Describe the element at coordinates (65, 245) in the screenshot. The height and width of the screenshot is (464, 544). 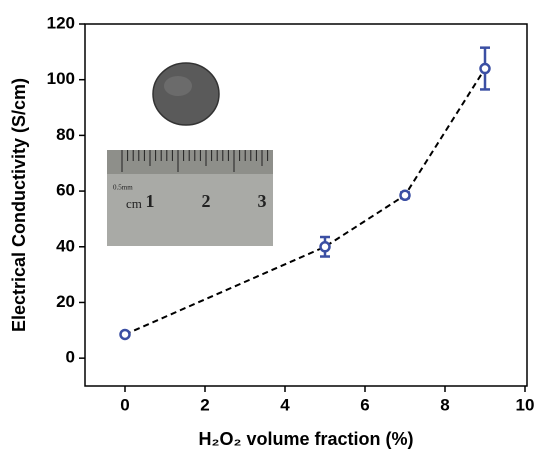
I see `y-tick-label: 40` at that location.